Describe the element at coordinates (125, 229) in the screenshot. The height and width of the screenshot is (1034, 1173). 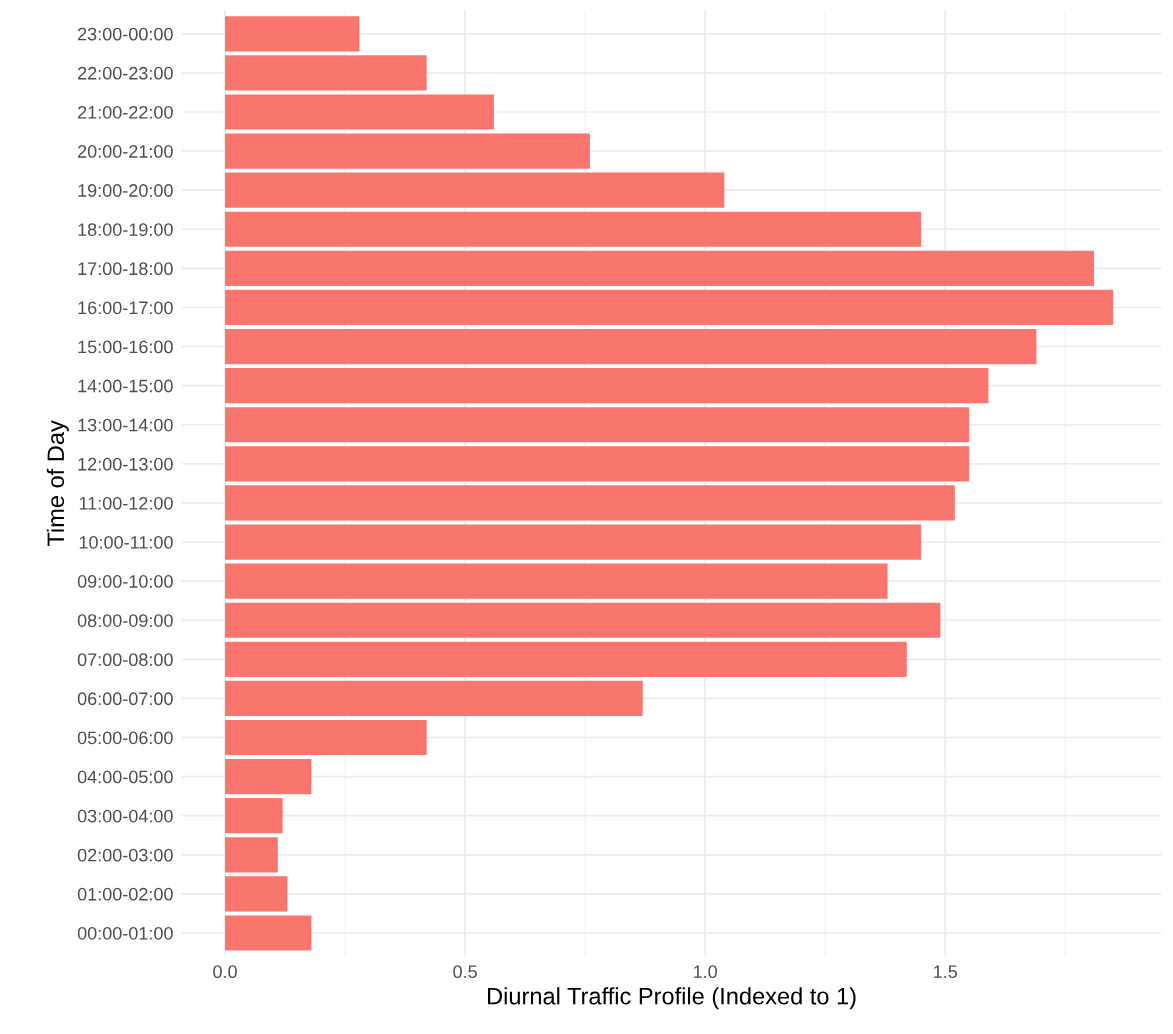
I see `y-tick-label: 18:00-19:00` at that location.